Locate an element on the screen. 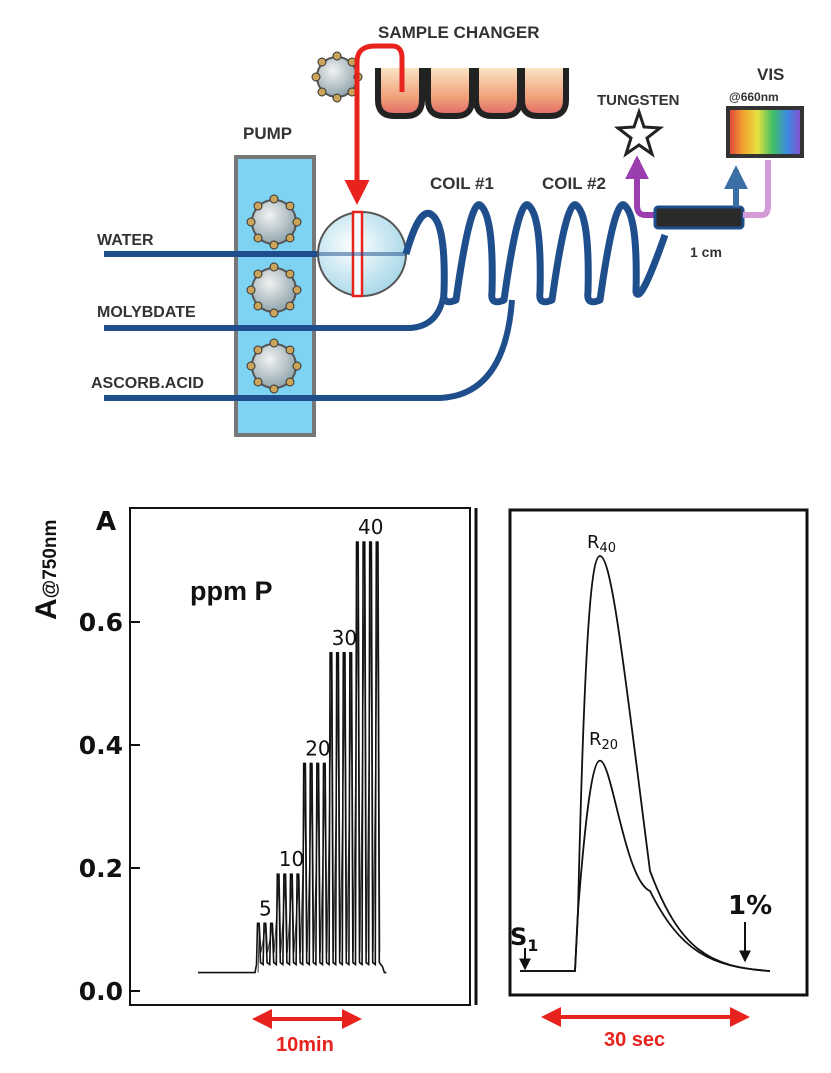 The image size is (831, 1073). water-label: WATER is located at coordinates (125, 240).